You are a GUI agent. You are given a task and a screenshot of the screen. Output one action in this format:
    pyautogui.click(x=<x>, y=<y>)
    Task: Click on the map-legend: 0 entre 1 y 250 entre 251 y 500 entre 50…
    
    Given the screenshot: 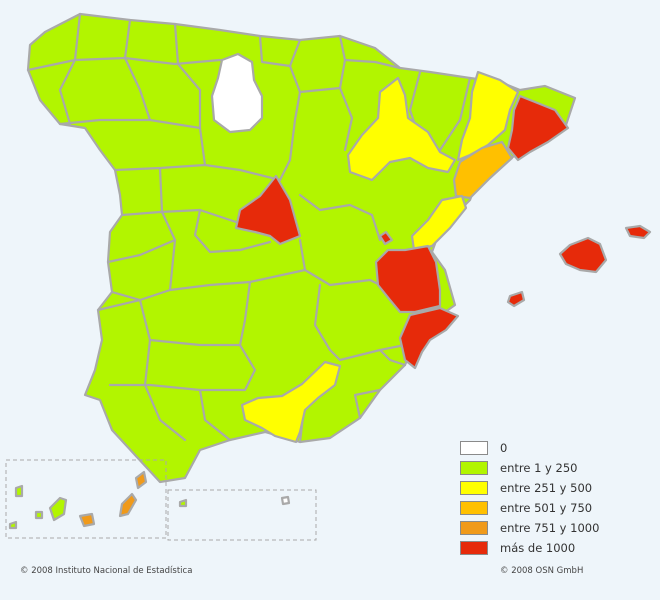 What is the action you would take?
    pyautogui.click(x=529, y=498)
    